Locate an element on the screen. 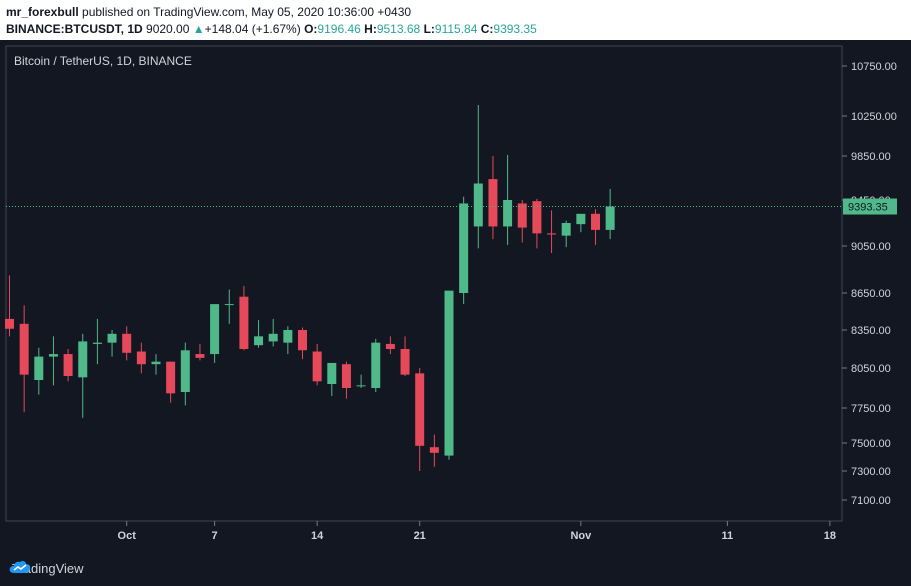  last-price: 9020.00 is located at coordinates (168, 29).